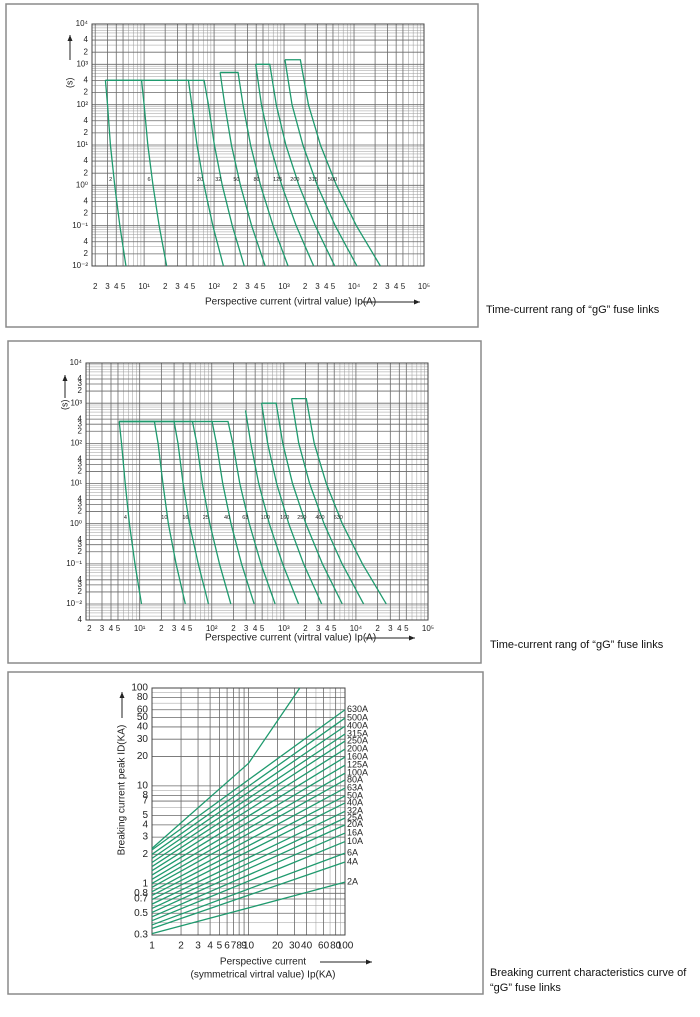 The image size is (700, 1017). Describe the element at coordinates (355, 841) in the screenshot. I see `curve-label: 10A` at that location.